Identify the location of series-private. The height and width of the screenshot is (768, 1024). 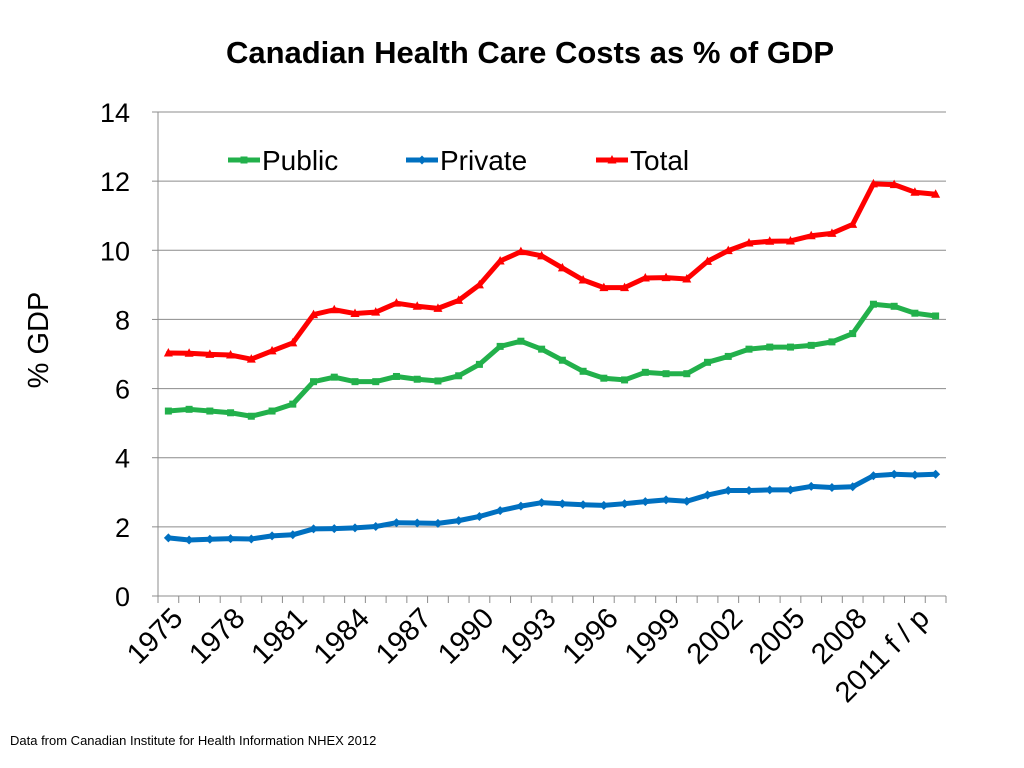
(552, 507).